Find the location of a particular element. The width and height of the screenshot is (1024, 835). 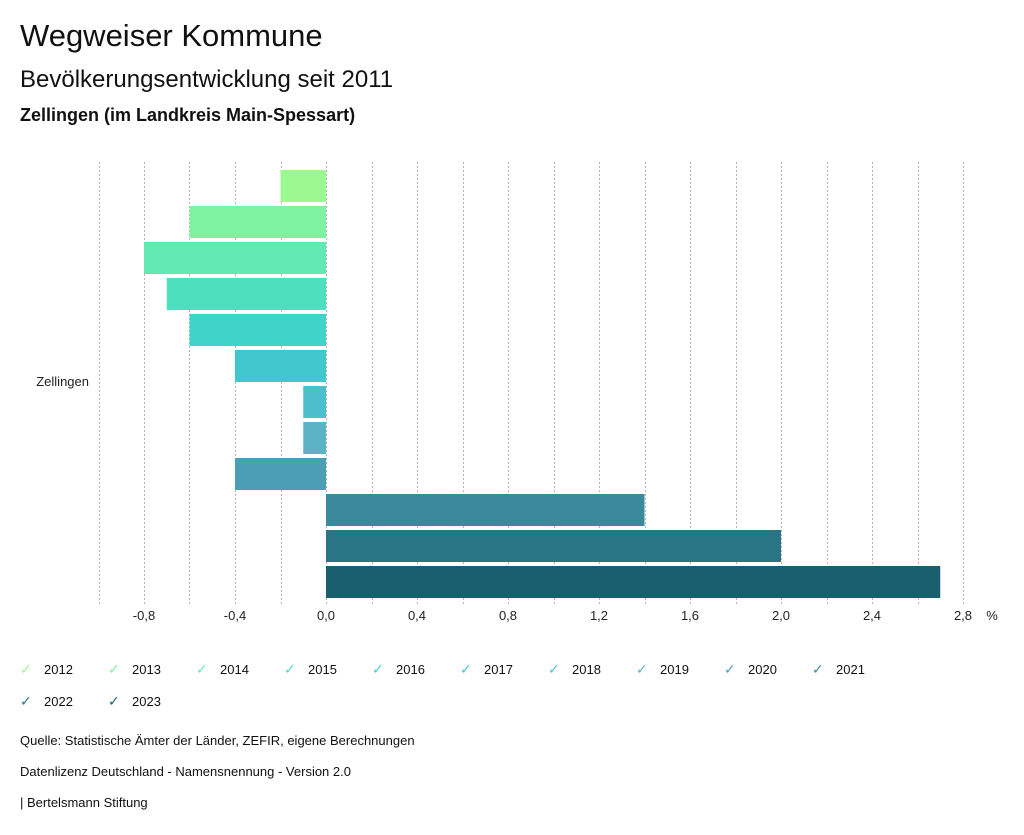

legend-item-2019: ✓ 2019 is located at coordinates (680, 669).